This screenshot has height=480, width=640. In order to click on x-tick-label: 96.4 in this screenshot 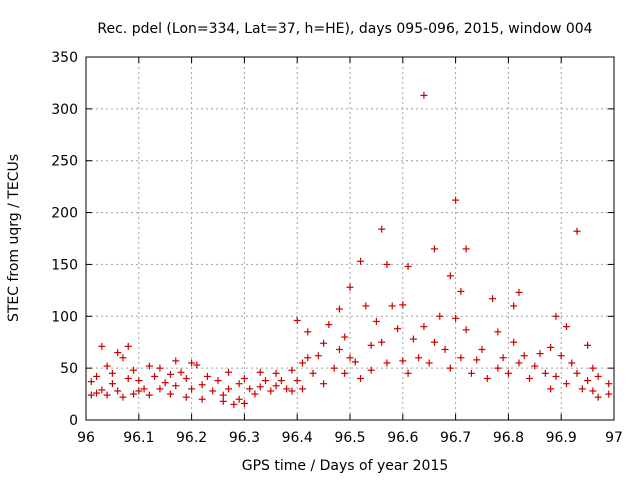, I will do `click(297, 438)`.